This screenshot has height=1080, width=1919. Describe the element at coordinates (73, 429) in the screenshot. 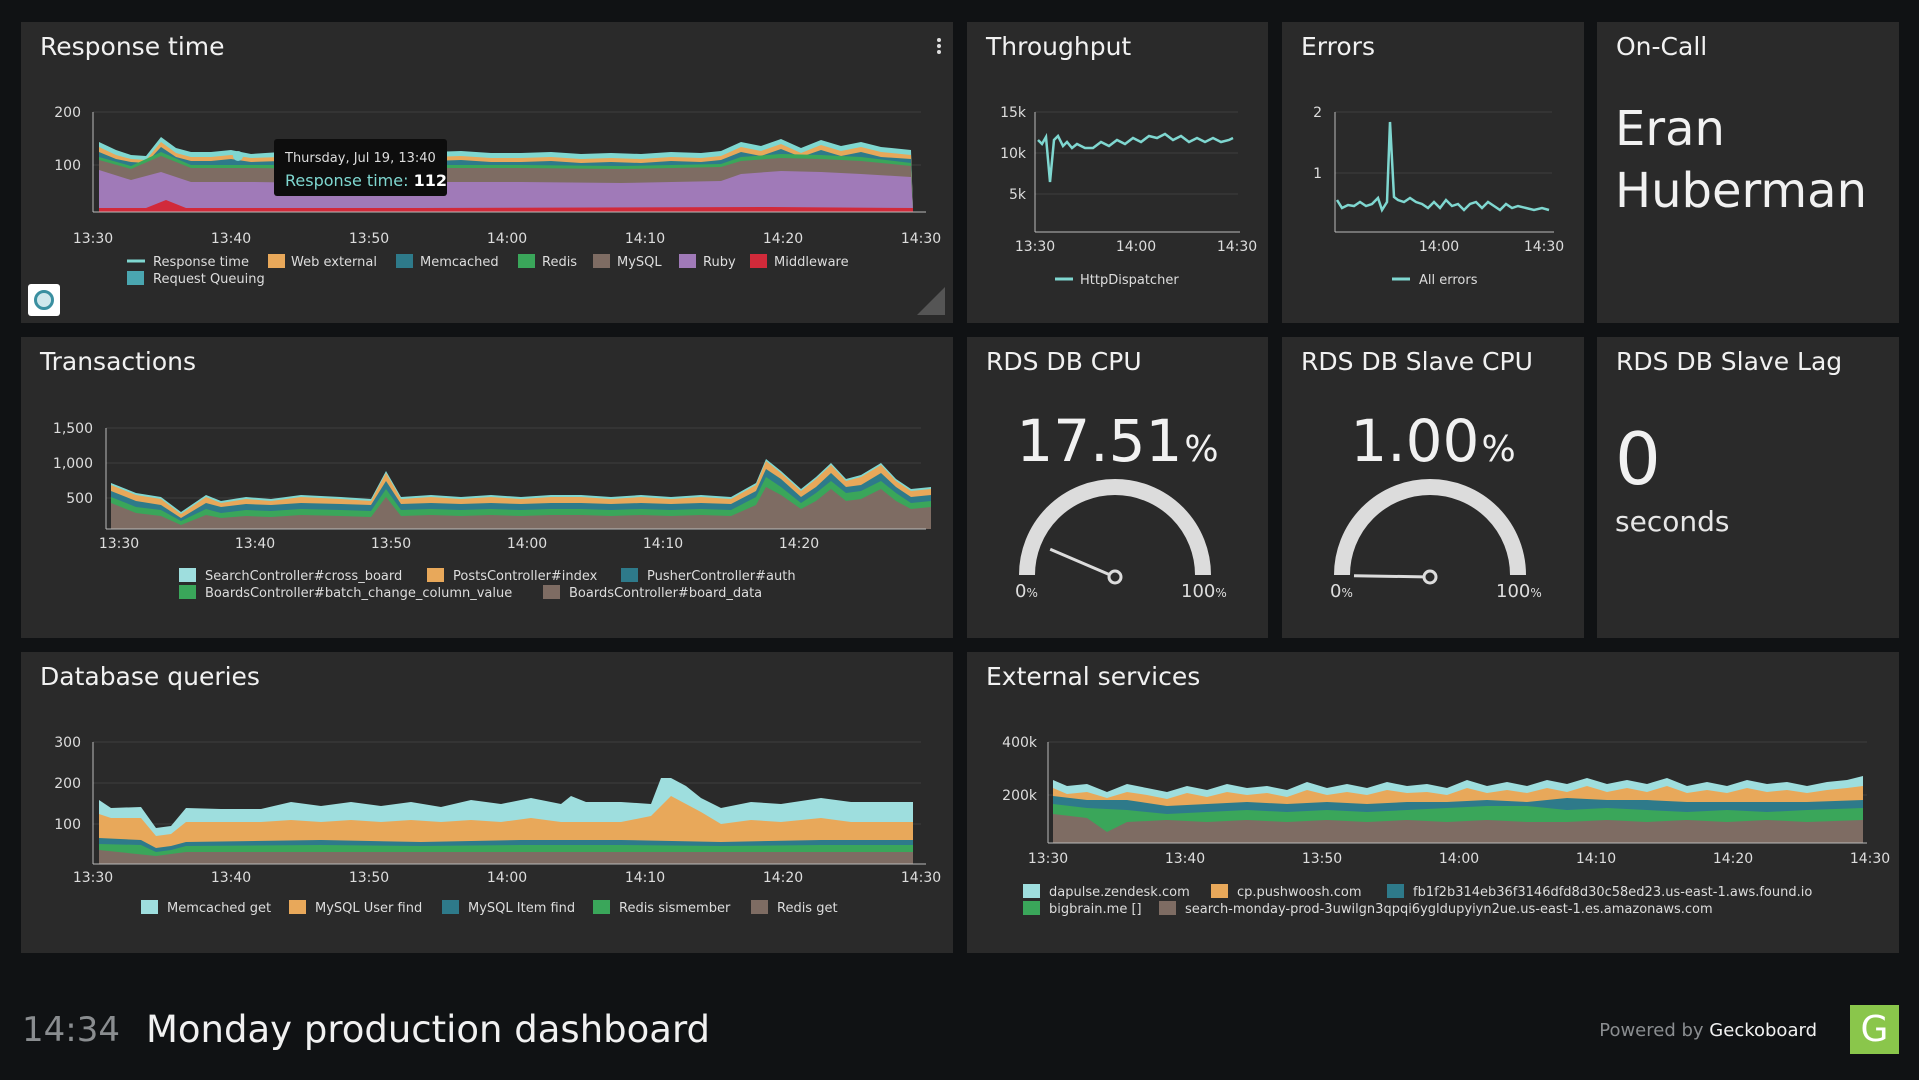

I see `y-tick: 1,500` at that location.